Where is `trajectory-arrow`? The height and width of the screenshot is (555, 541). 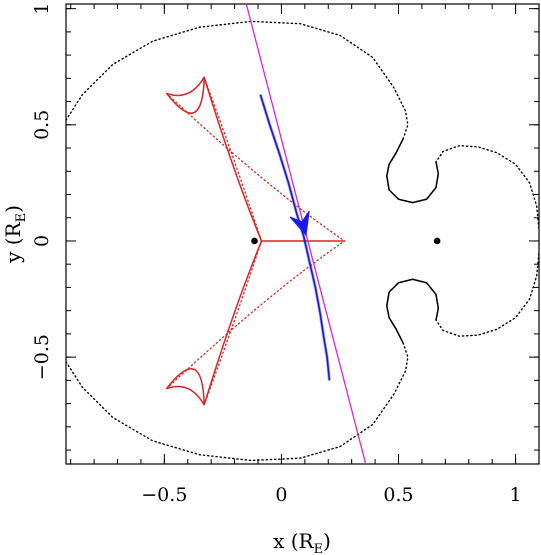
trajectory-arrow is located at coordinates (299, 223).